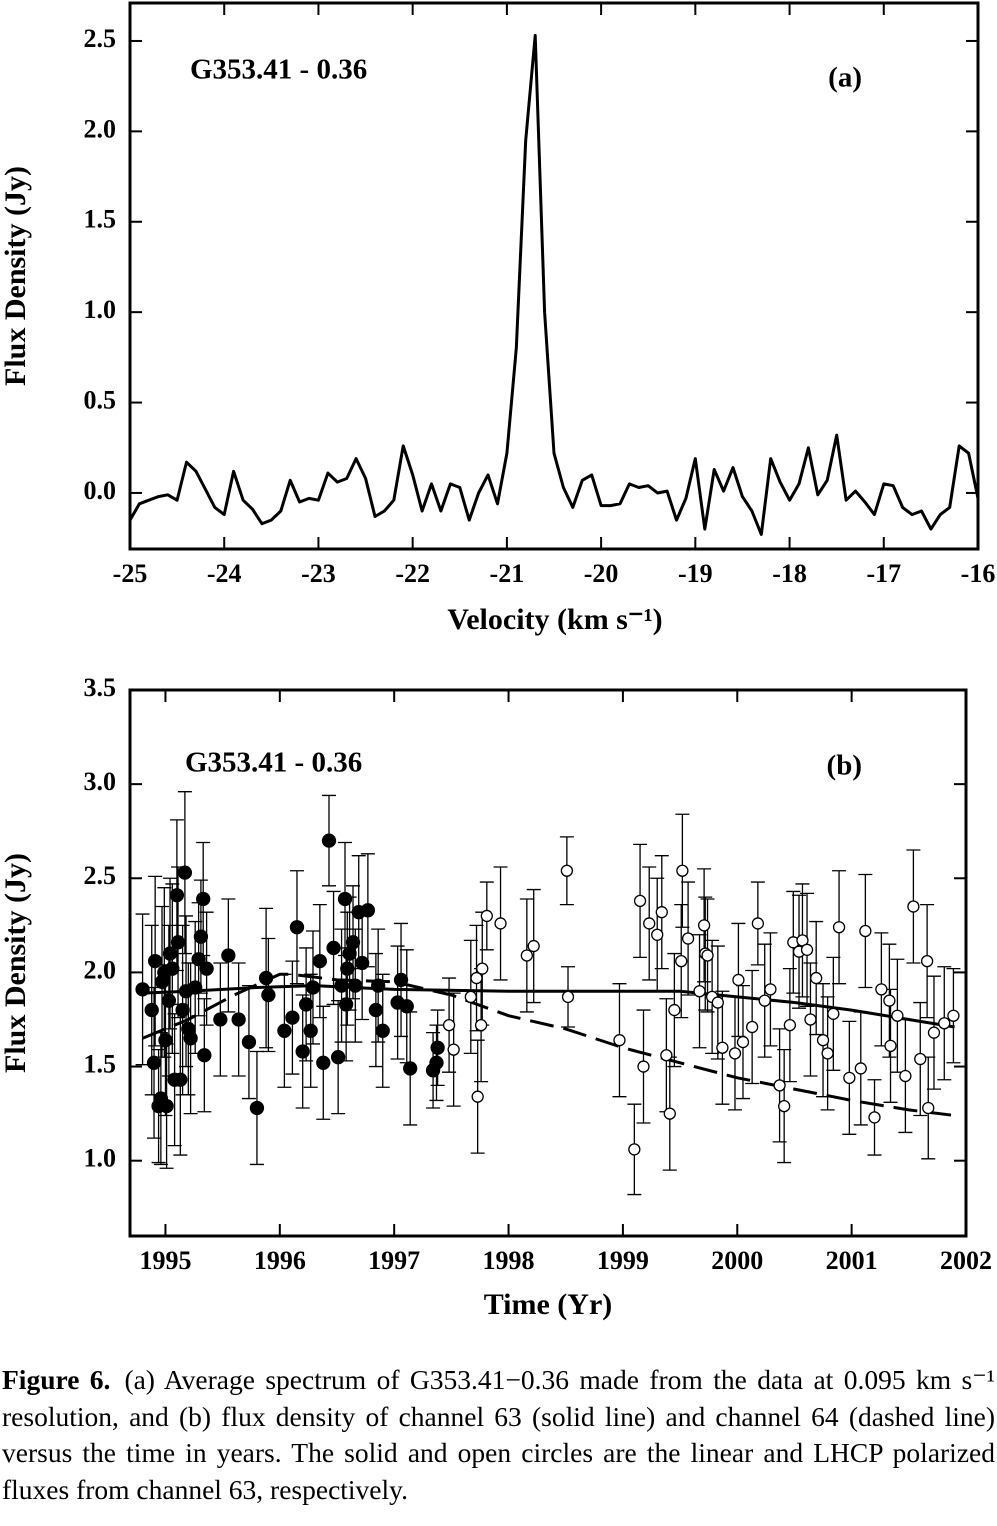 This screenshot has width=997, height=1526. Describe the element at coordinates (100, 1064) in the screenshot. I see `y-tick-label: 1.5` at that location.